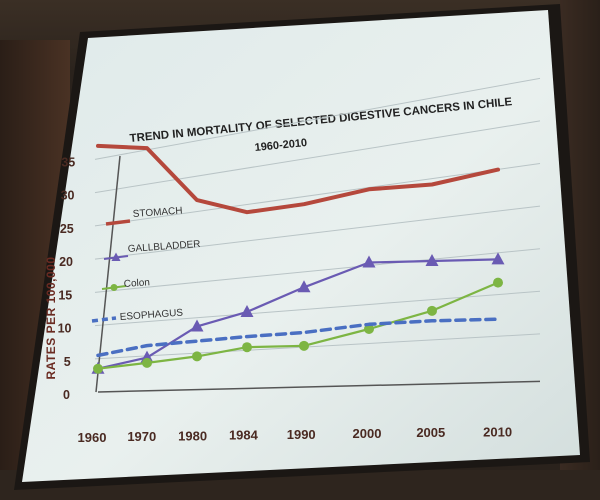 The height and width of the screenshot is (500, 600). What do you see at coordinates (244, 435) in the screenshot?
I see `x-tick-label: 1984` at bounding box center [244, 435].